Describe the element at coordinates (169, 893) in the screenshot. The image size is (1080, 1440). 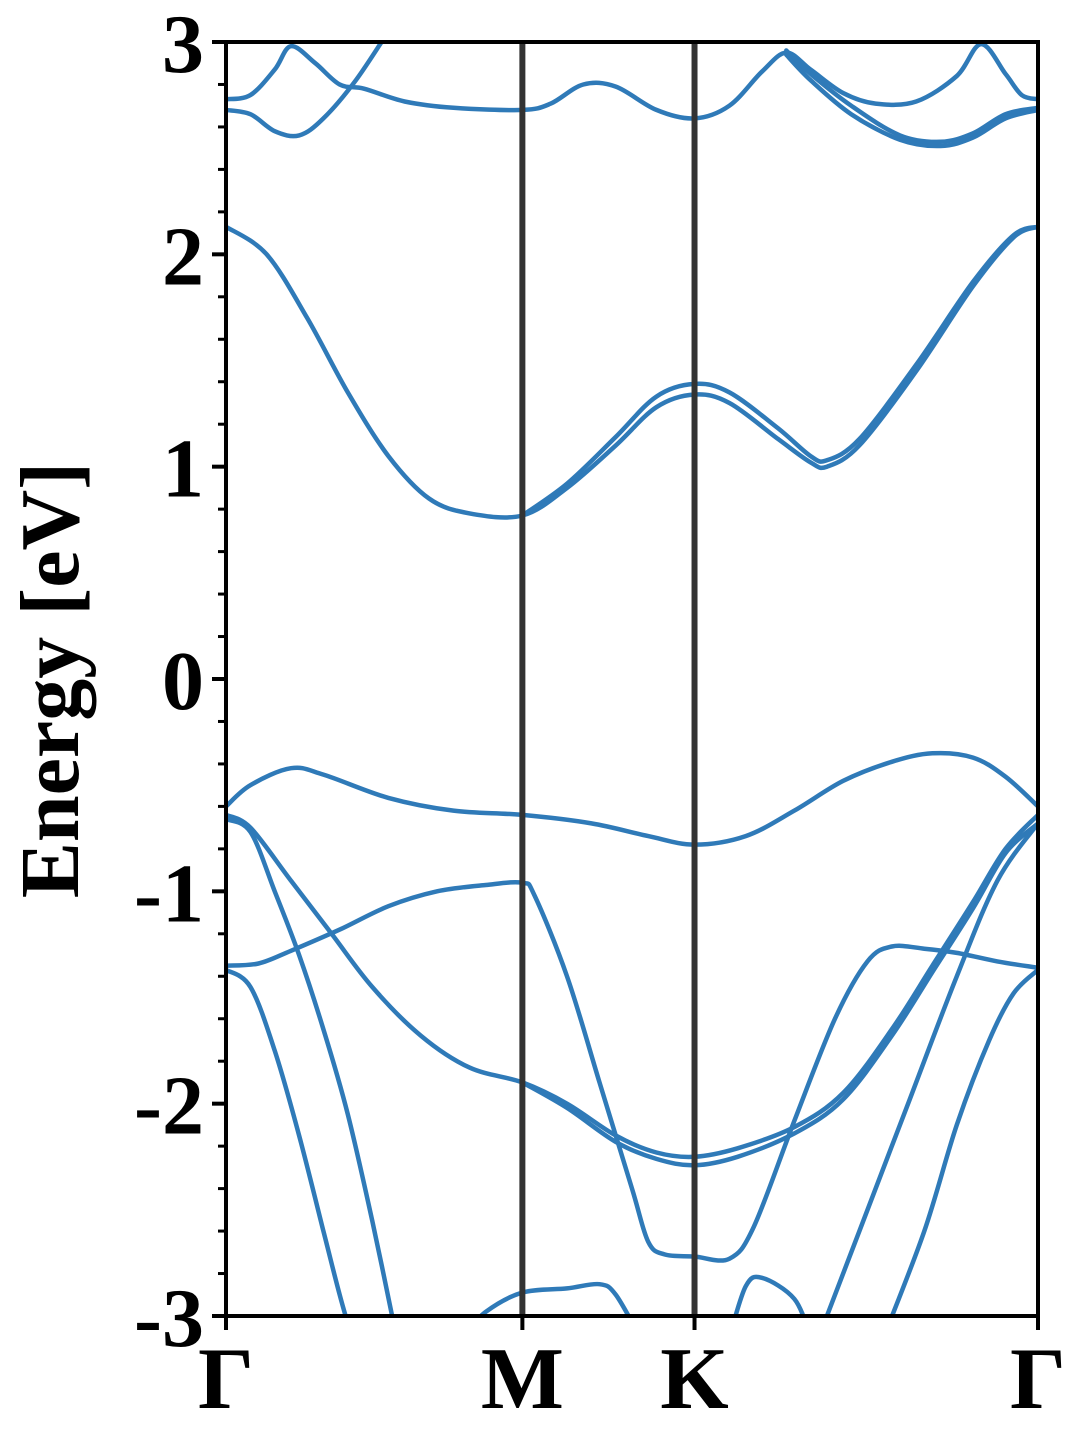
I see `y-tick-label: -1` at that location.